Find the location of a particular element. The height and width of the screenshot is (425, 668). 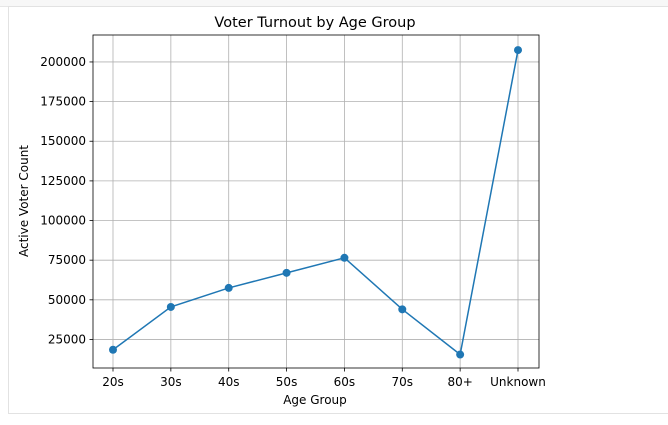

y-tick-label: 150000 is located at coordinates (63, 141).